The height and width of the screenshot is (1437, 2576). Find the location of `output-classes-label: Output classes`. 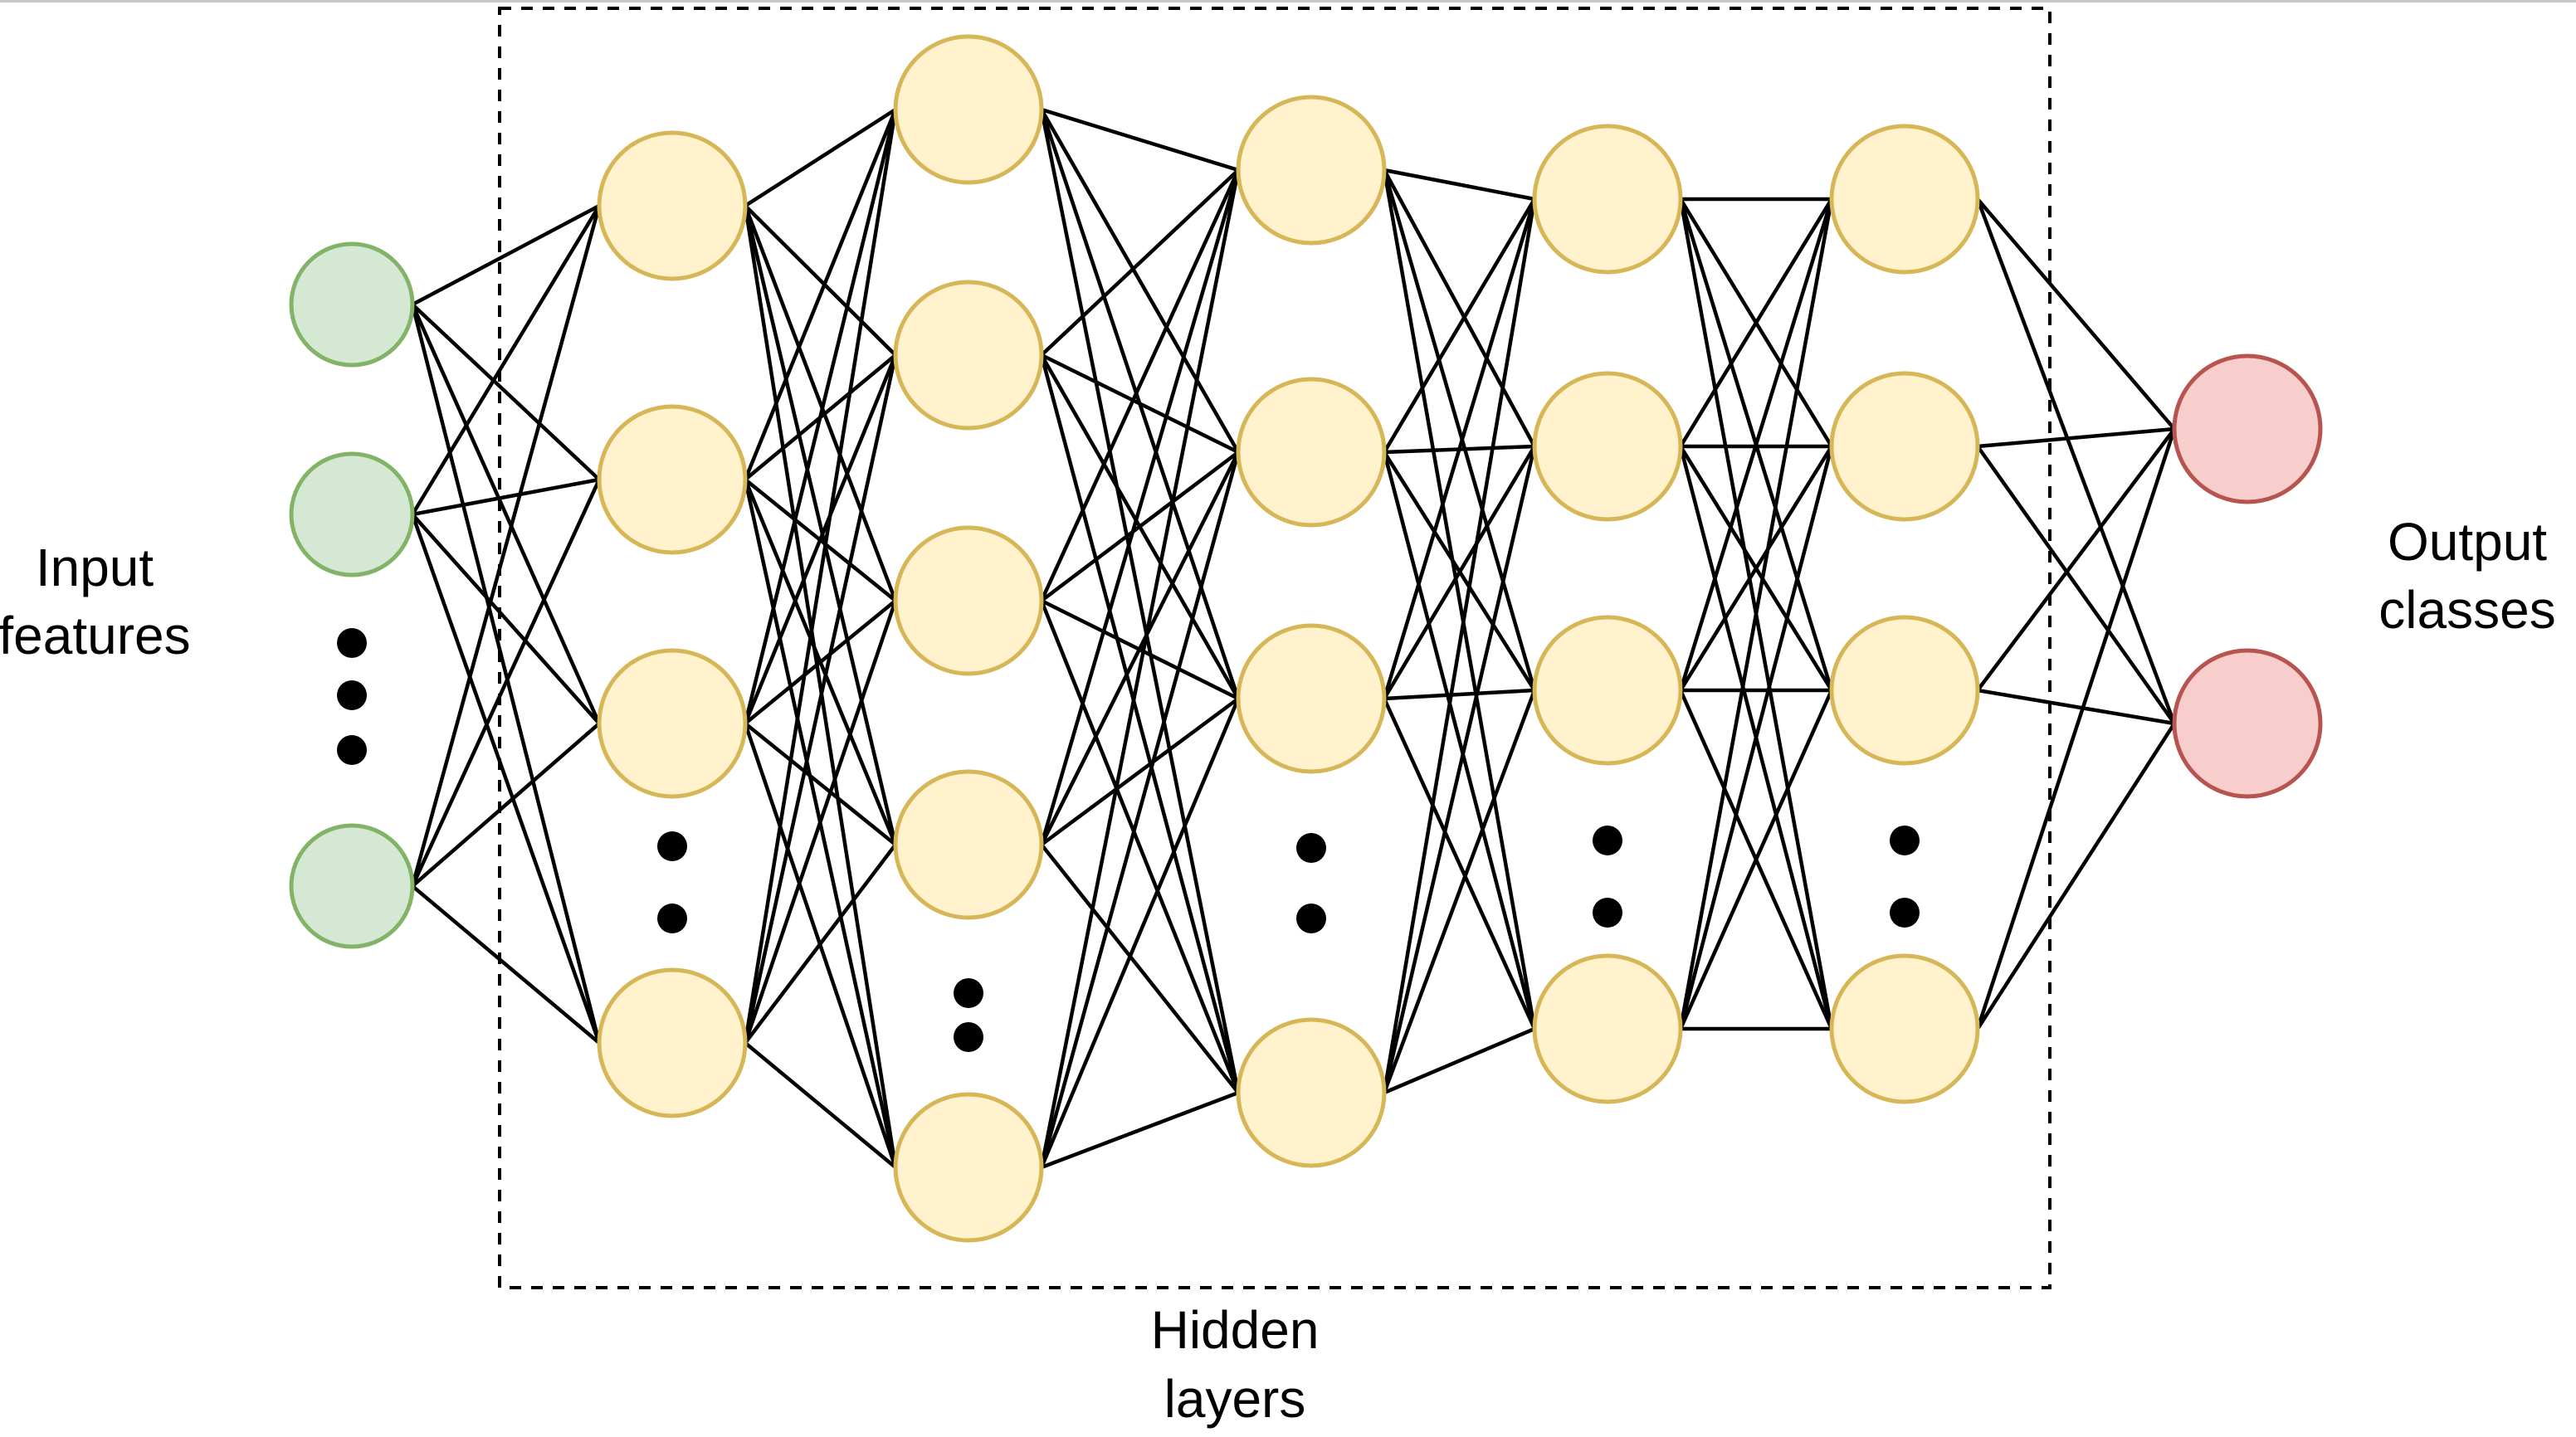

output-classes-label: Output classes is located at coordinates (2467, 576).